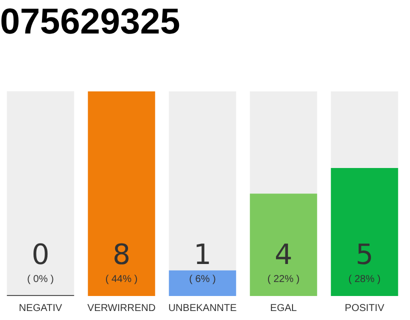 The height and width of the screenshot is (320, 410). I want to click on x-tick-label: NEGATIV, so click(40, 308).